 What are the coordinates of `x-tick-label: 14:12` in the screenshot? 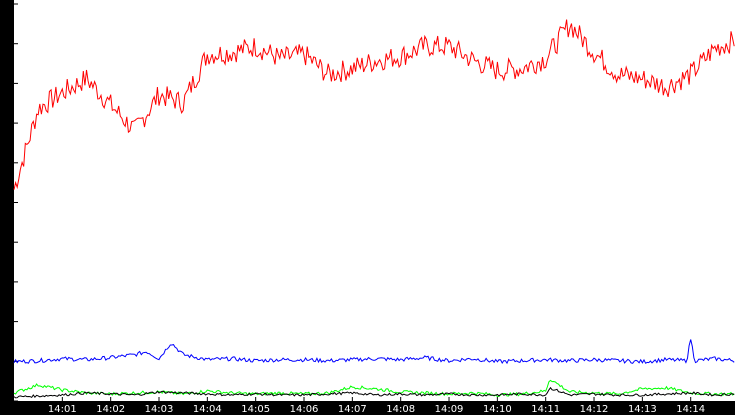 It's located at (594, 409).